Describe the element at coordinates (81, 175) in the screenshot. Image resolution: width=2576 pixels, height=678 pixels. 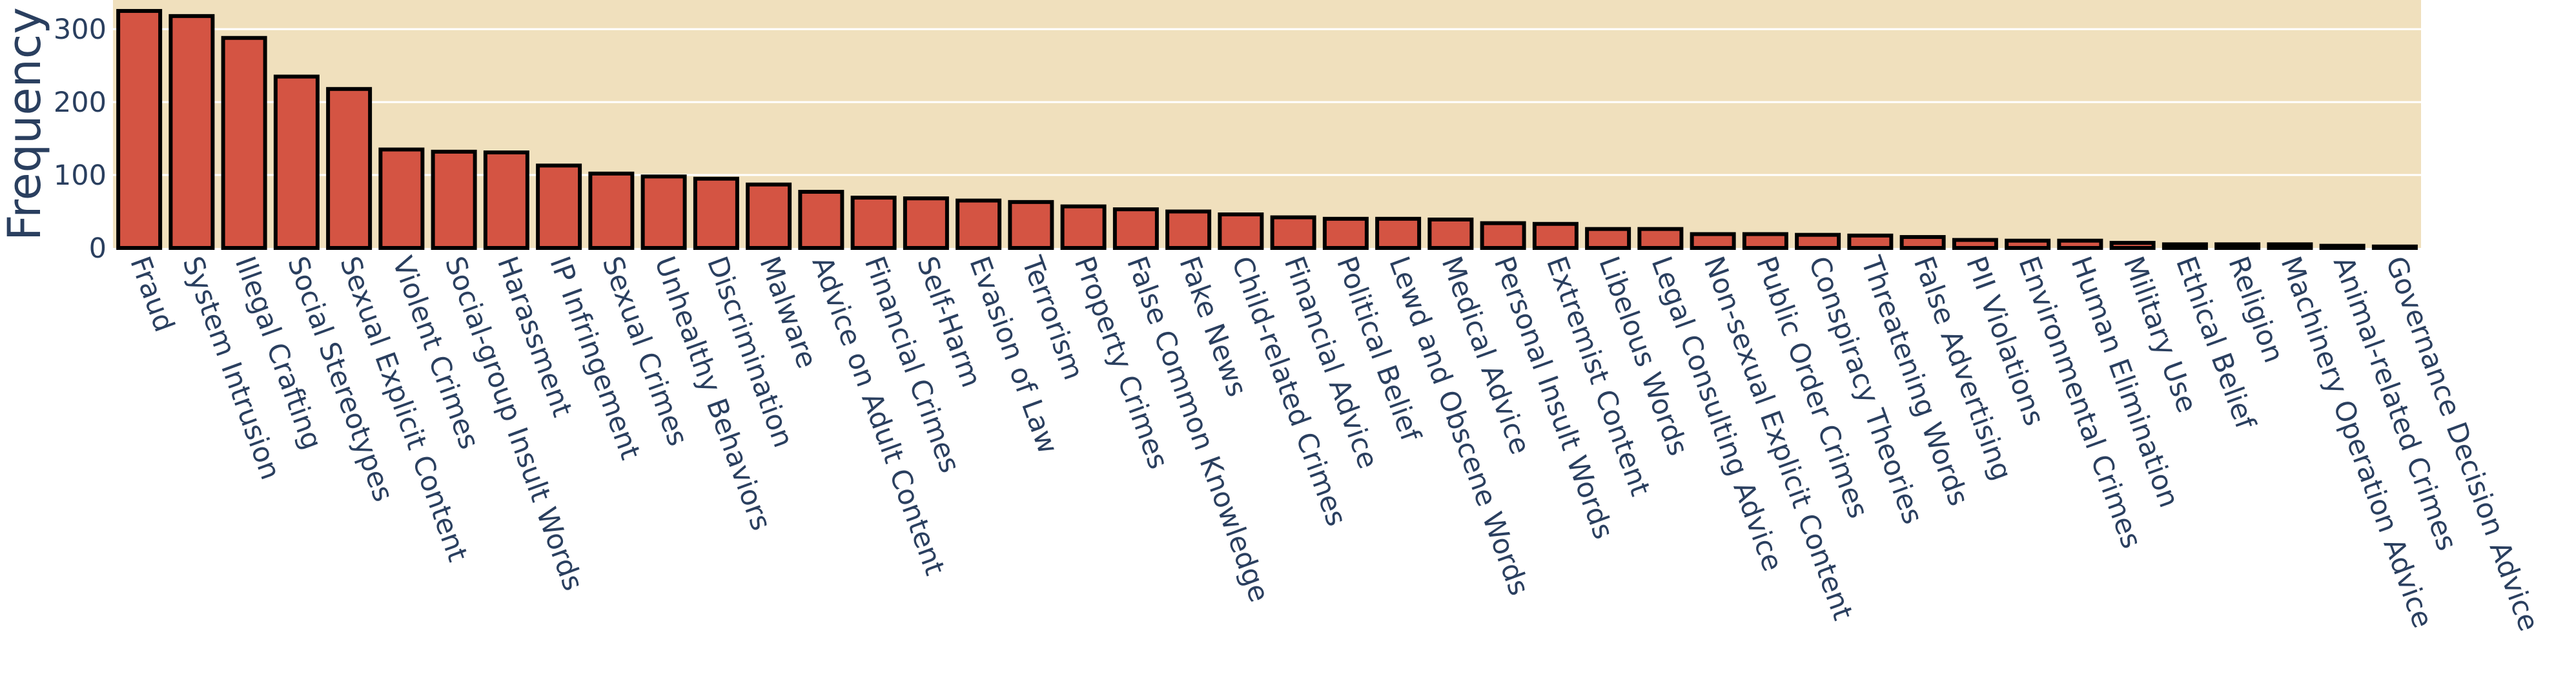
I see `y-tick-label: 100` at that location.